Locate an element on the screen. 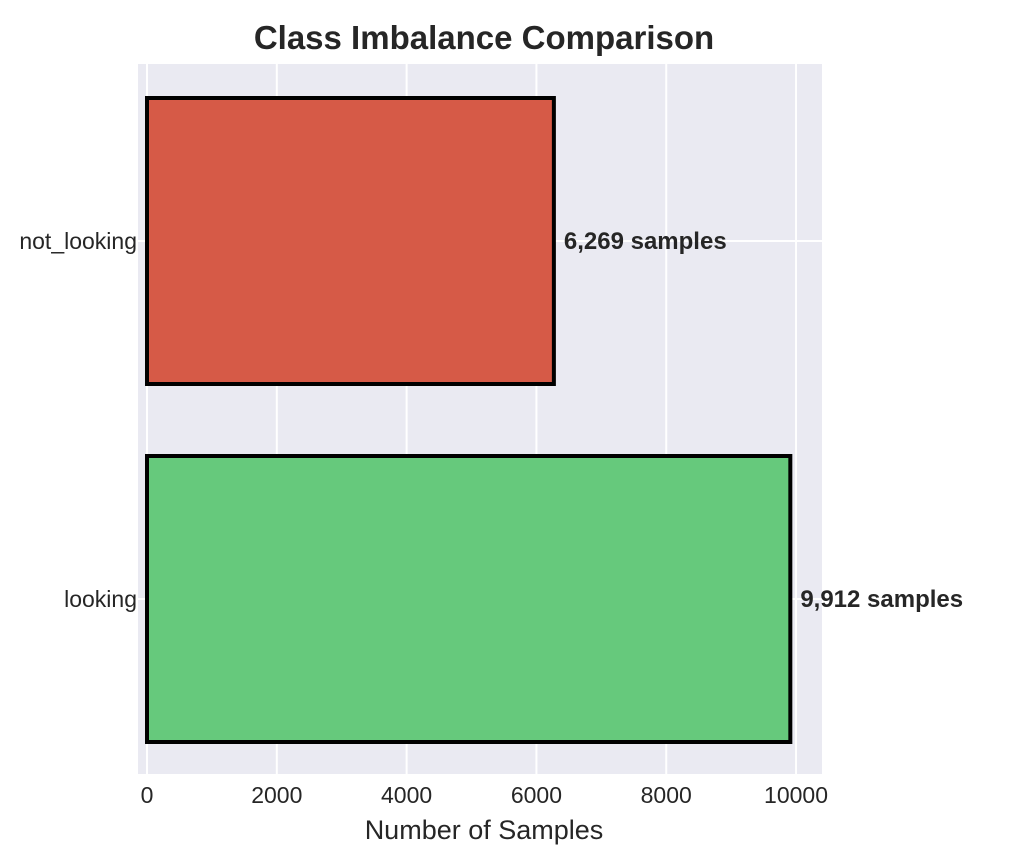  y-tick-label: not_looking is located at coordinates (78, 241).